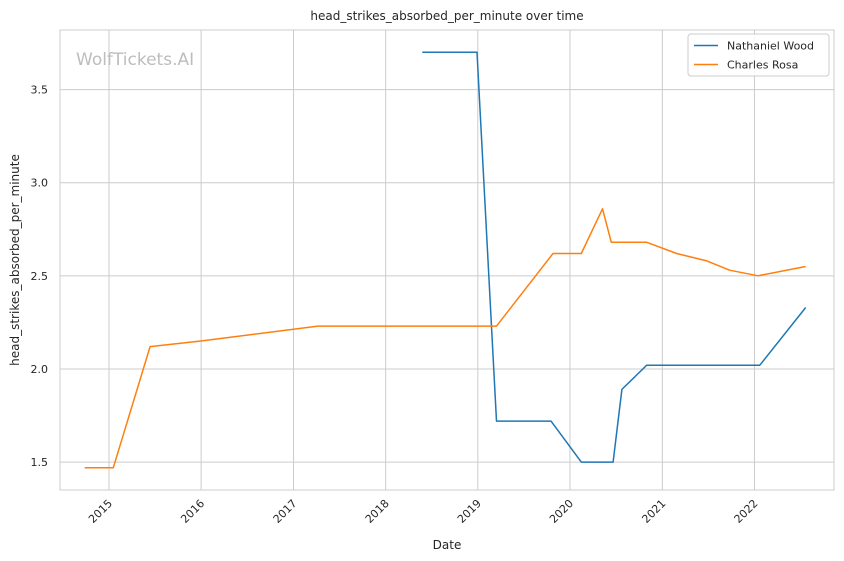 Image resolution: width=844 pixels, height=561 pixels. What do you see at coordinates (377, 511) in the screenshot?
I see `x-tick-label: 2018` at bounding box center [377, 511].